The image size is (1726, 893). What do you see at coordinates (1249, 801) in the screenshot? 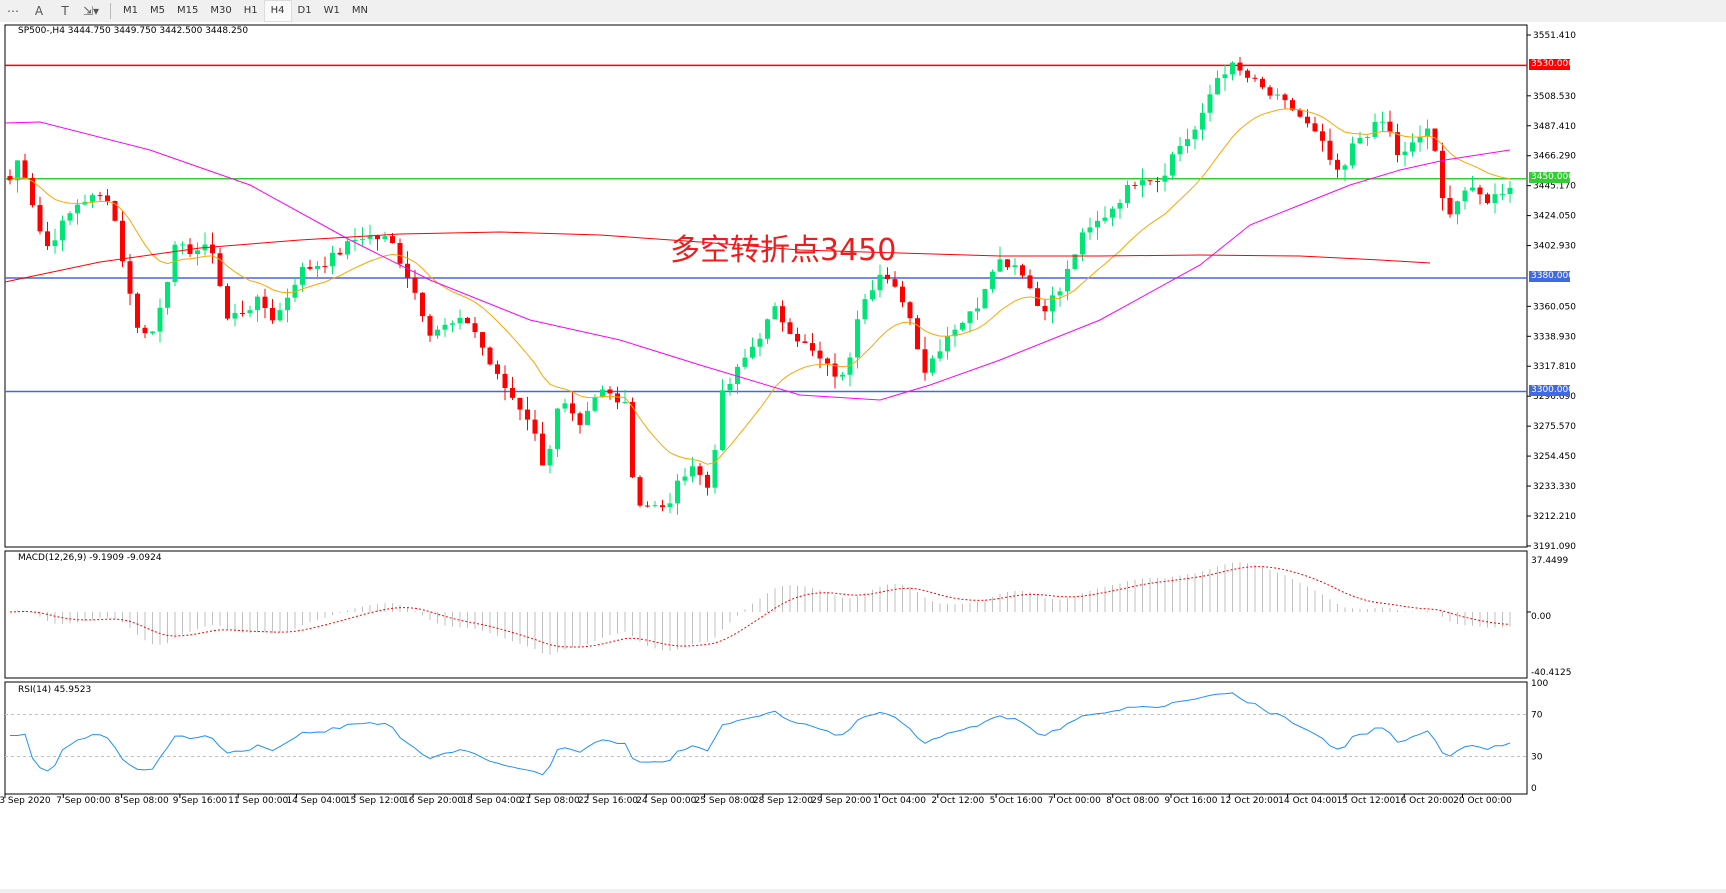
I see `time-tick-label: 12 Oct 20:00` at bounding box center [1249, 801].